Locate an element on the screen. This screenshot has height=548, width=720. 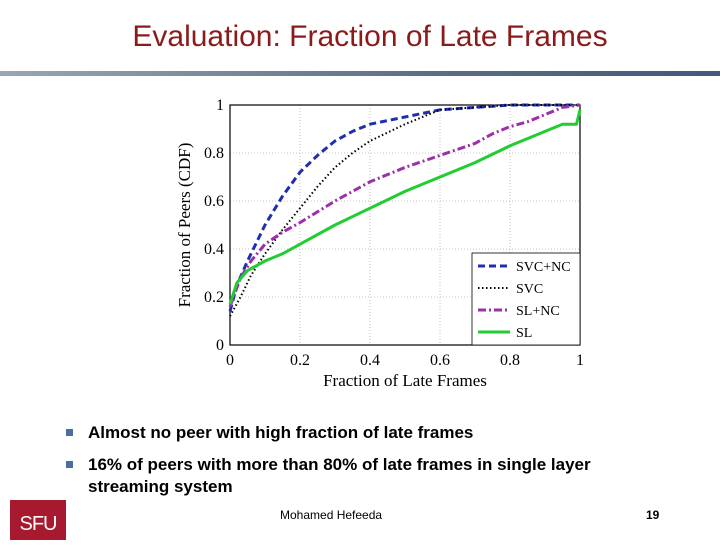
slide-title: Evaluation: Fraction of Late Frames is located at coordinates (370, 36).